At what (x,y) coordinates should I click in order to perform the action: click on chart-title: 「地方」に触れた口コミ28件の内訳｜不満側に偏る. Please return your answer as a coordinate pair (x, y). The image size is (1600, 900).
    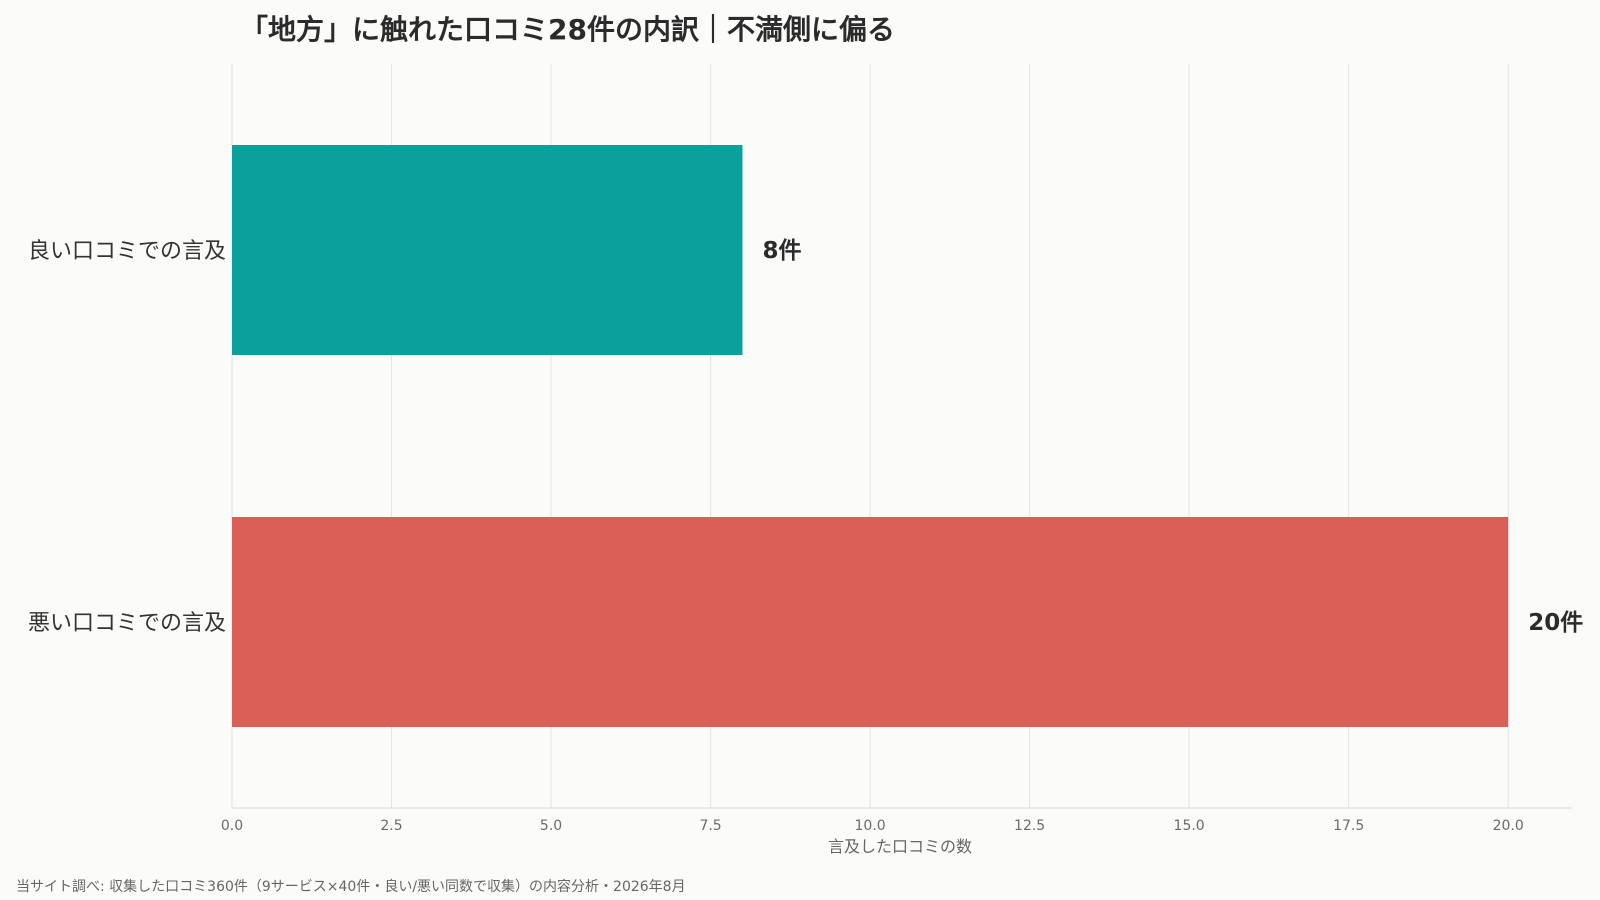
    Looking at the image, I should click on (567, 29).